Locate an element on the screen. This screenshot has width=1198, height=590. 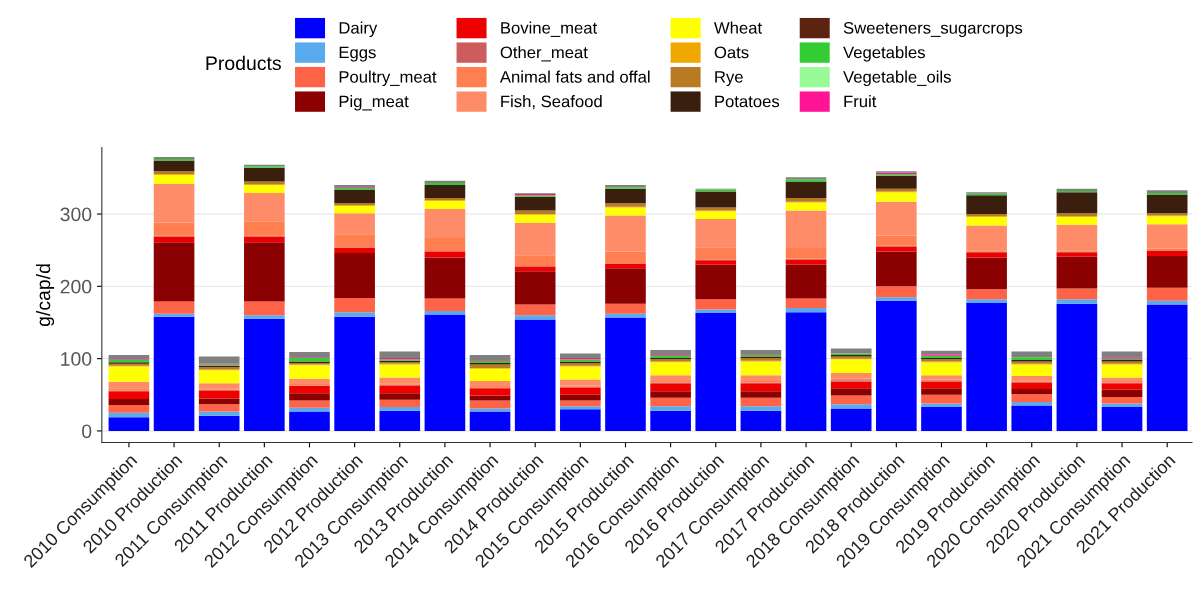
legend-label: Vegetable_oils is located at coordinates (897, 78).